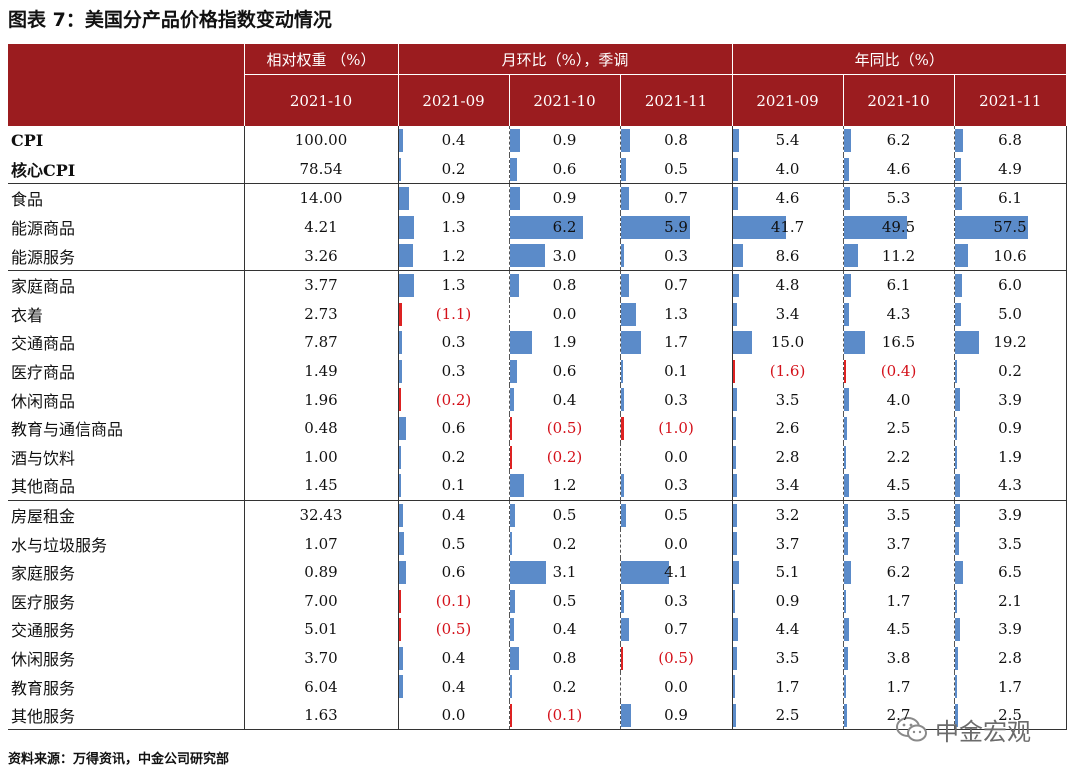  I want to click on yoy-value: 3.9, so click(1010, 515).